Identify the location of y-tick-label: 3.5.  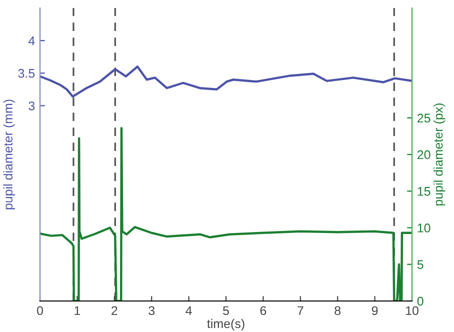
(26, 73).